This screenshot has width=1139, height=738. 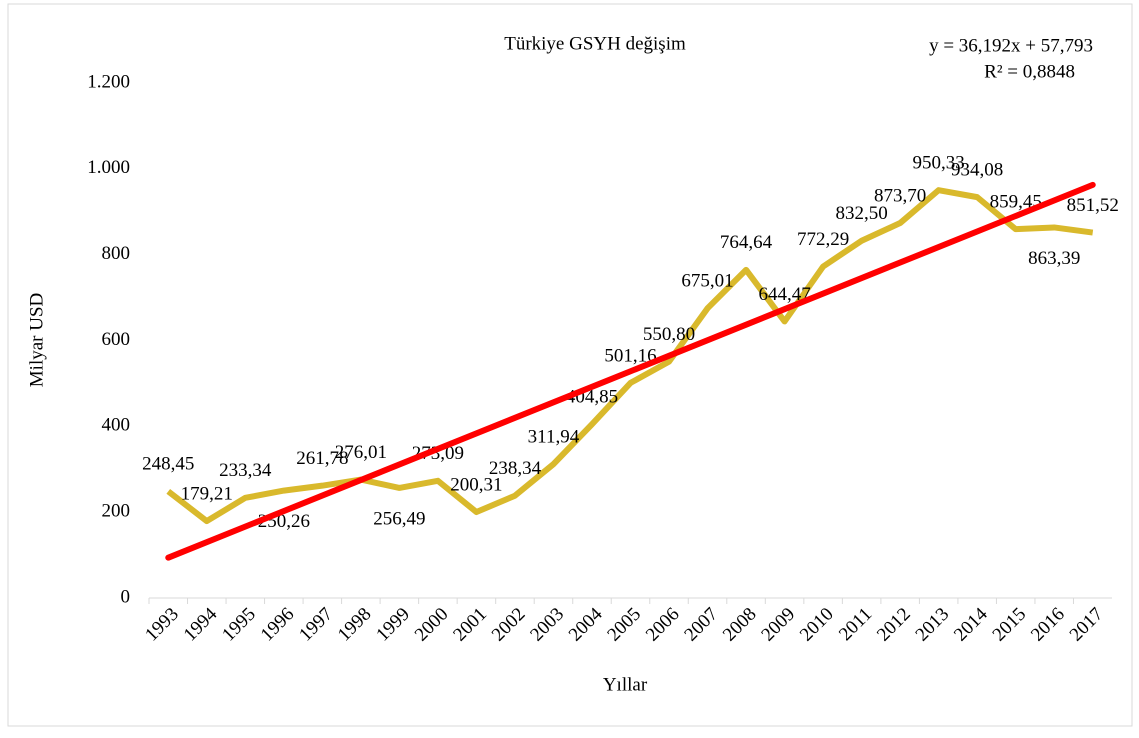 I want to click on data-label: 233,34, so click(x=245, y=470).